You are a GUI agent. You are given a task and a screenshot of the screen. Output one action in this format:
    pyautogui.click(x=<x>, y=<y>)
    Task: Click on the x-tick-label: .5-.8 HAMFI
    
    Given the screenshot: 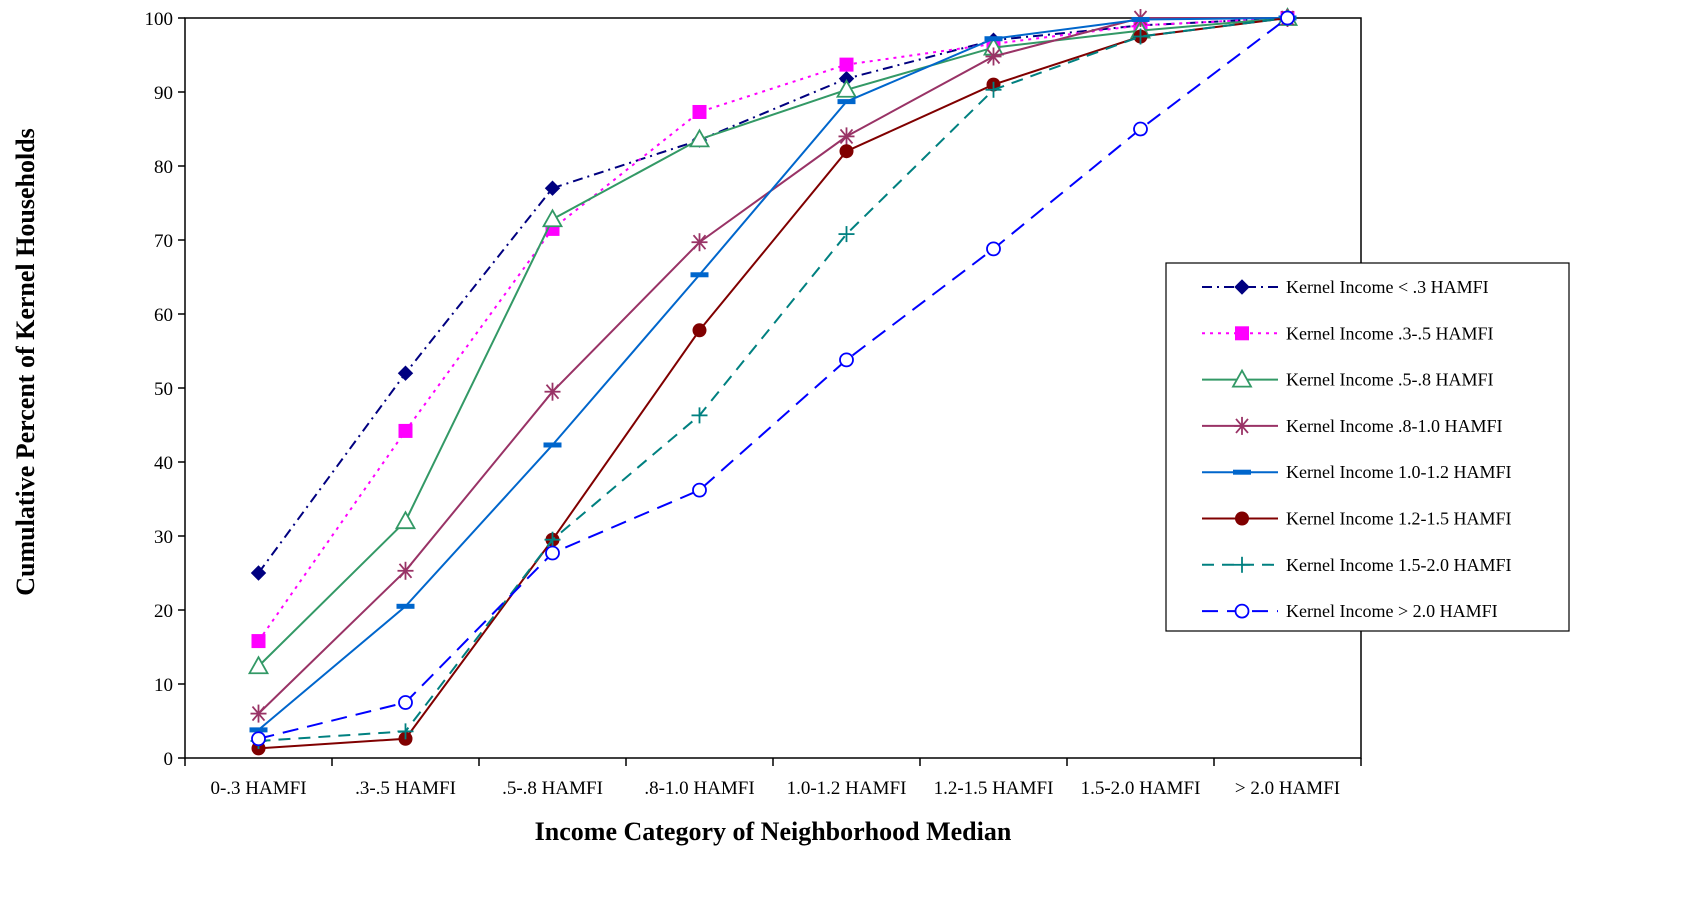 What is the action you would take?
    pyautogui.click(x=552, y=788)
    